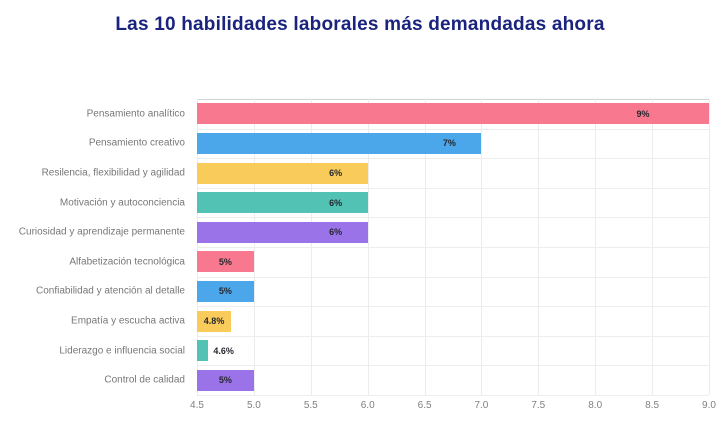  What do you see at coordinates (136, 143) in the screenshot?
I see `category-label: Pensamiento creativo` at bounding box center [136, 143].